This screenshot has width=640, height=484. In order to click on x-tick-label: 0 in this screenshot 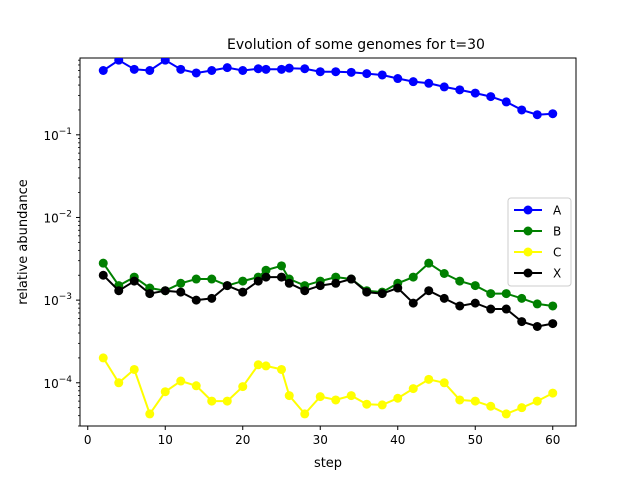, I will do `click(88, 440)`.